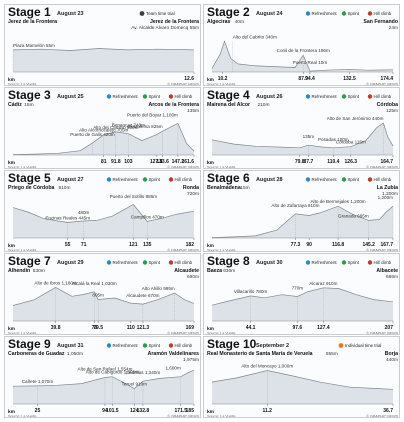 The image size is (404, 422). What do you see at coordinates (105, 411) in the screenshot?
I see `km-tick-label: 94` at bounding box center [105, 411].